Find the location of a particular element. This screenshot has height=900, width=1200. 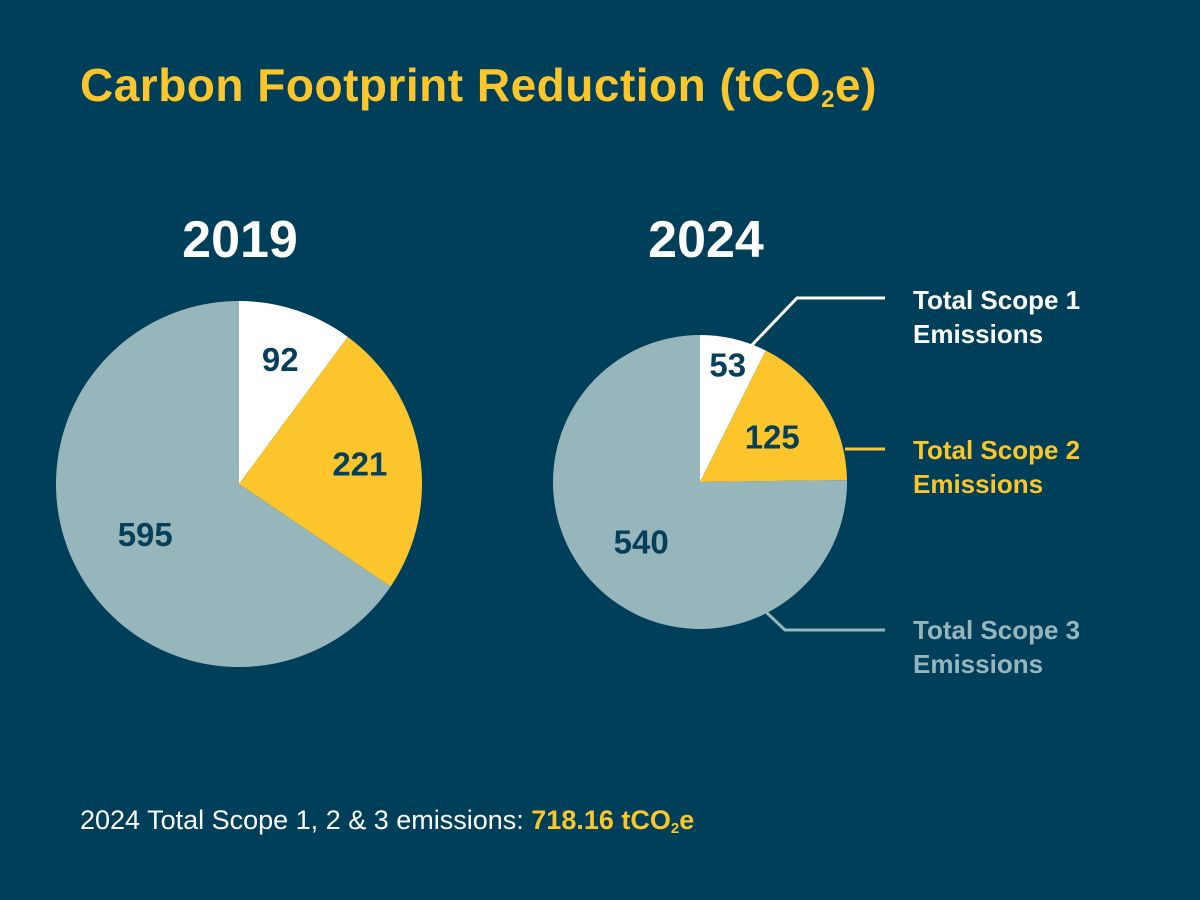

pie-2024-title: 2024 is located at coordinates (706, 240).